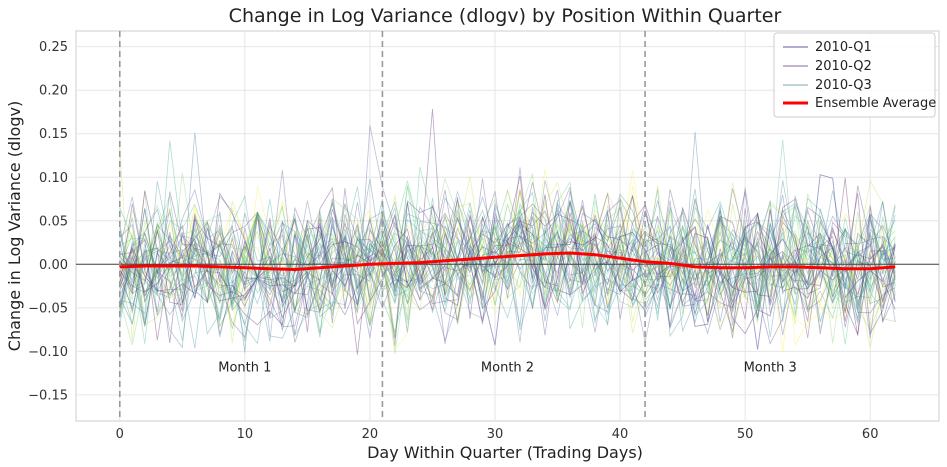 Image resolution: width=947 pixels, height=467 pixels. What do you see at coordinates (53, 91) in the screenshot?
I see `y-tick-label: 0.20` at bounding box center [53, 91].